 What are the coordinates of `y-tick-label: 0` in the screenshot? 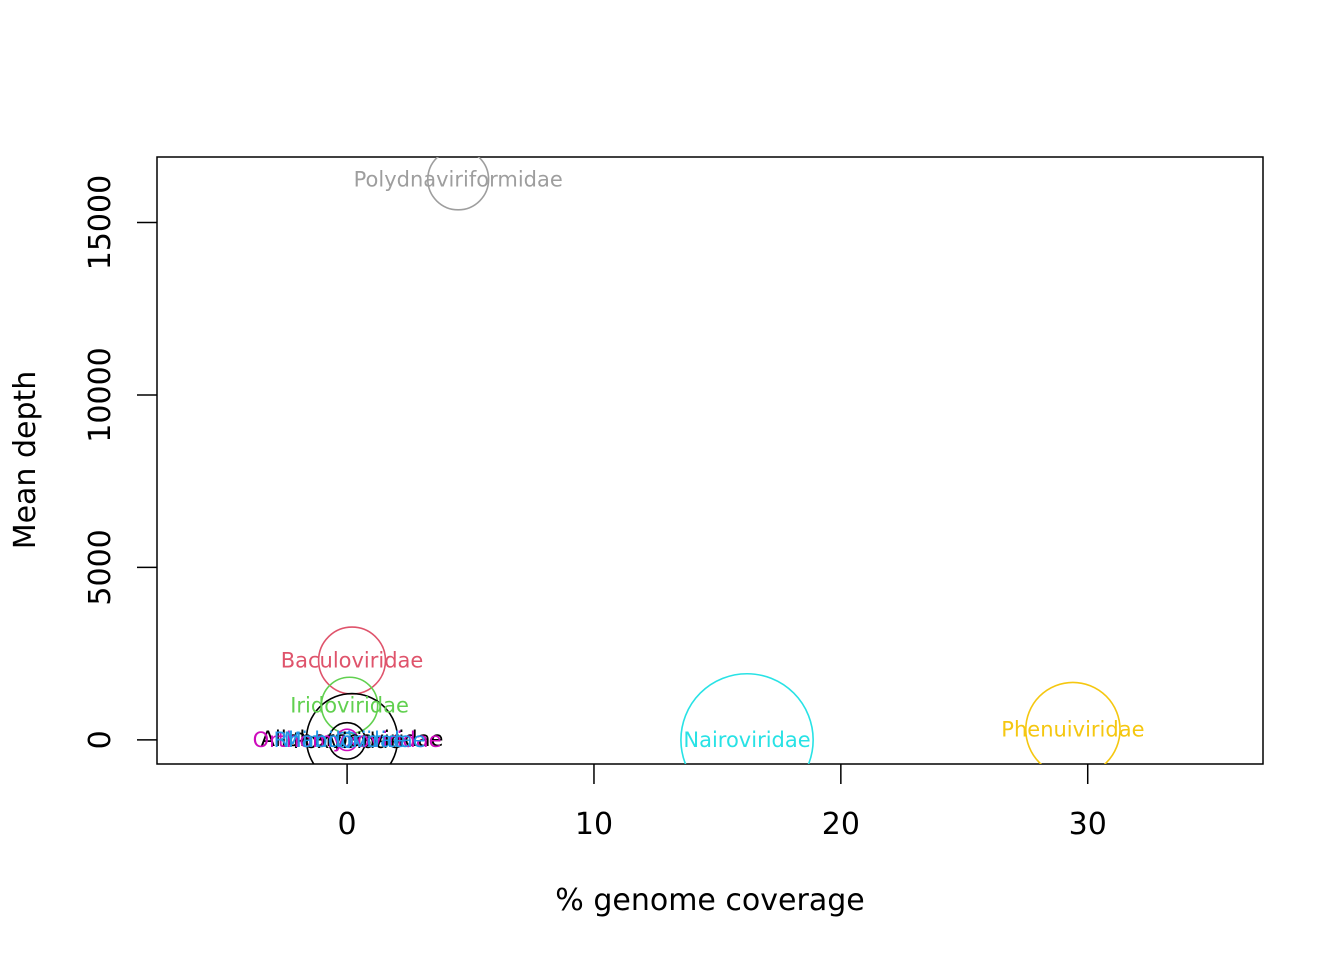 It's located at (100, 739).